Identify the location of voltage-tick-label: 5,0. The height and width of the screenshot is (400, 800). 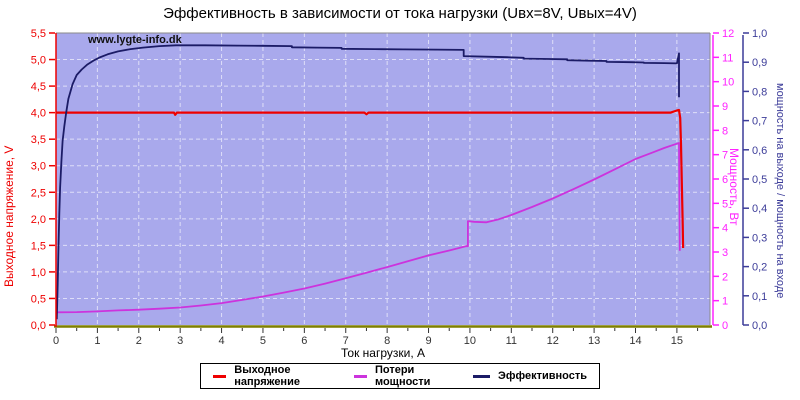
(38, 61).